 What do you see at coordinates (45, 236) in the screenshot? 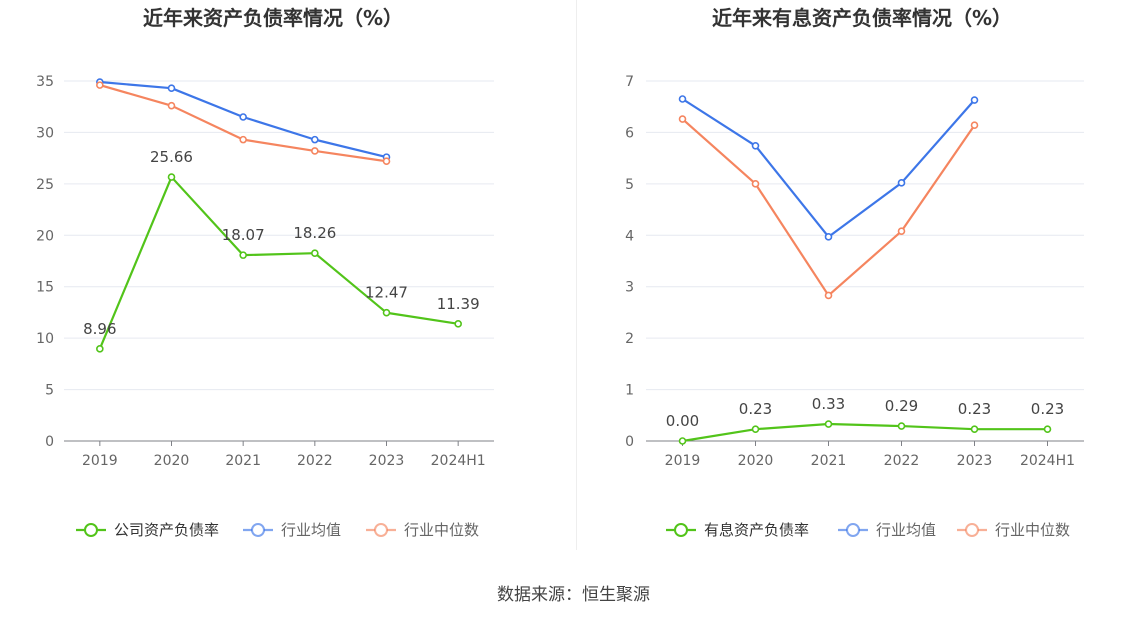
I see `y-tick-label: 20` at bounding box center [45, 236].